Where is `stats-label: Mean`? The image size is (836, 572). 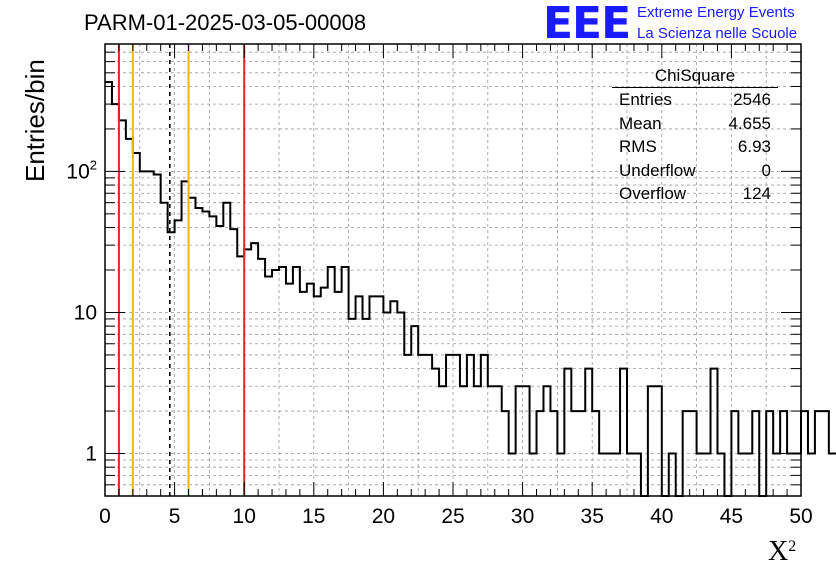 stats-label: Mean is located at coordinates (640, 123).